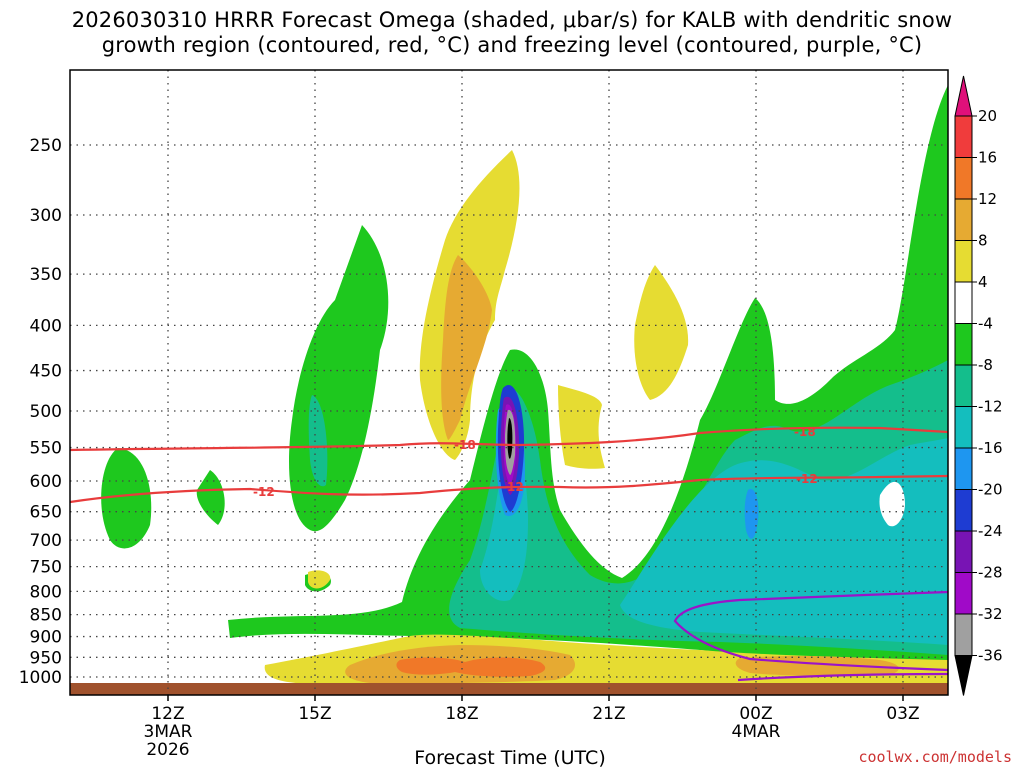 The width and height of the screenshot is (1024, 768). What do you see at coordinates (756, 732) in the screenshot?
I see `x-tick-date: 4MAR` at bounding box center [756, 732].